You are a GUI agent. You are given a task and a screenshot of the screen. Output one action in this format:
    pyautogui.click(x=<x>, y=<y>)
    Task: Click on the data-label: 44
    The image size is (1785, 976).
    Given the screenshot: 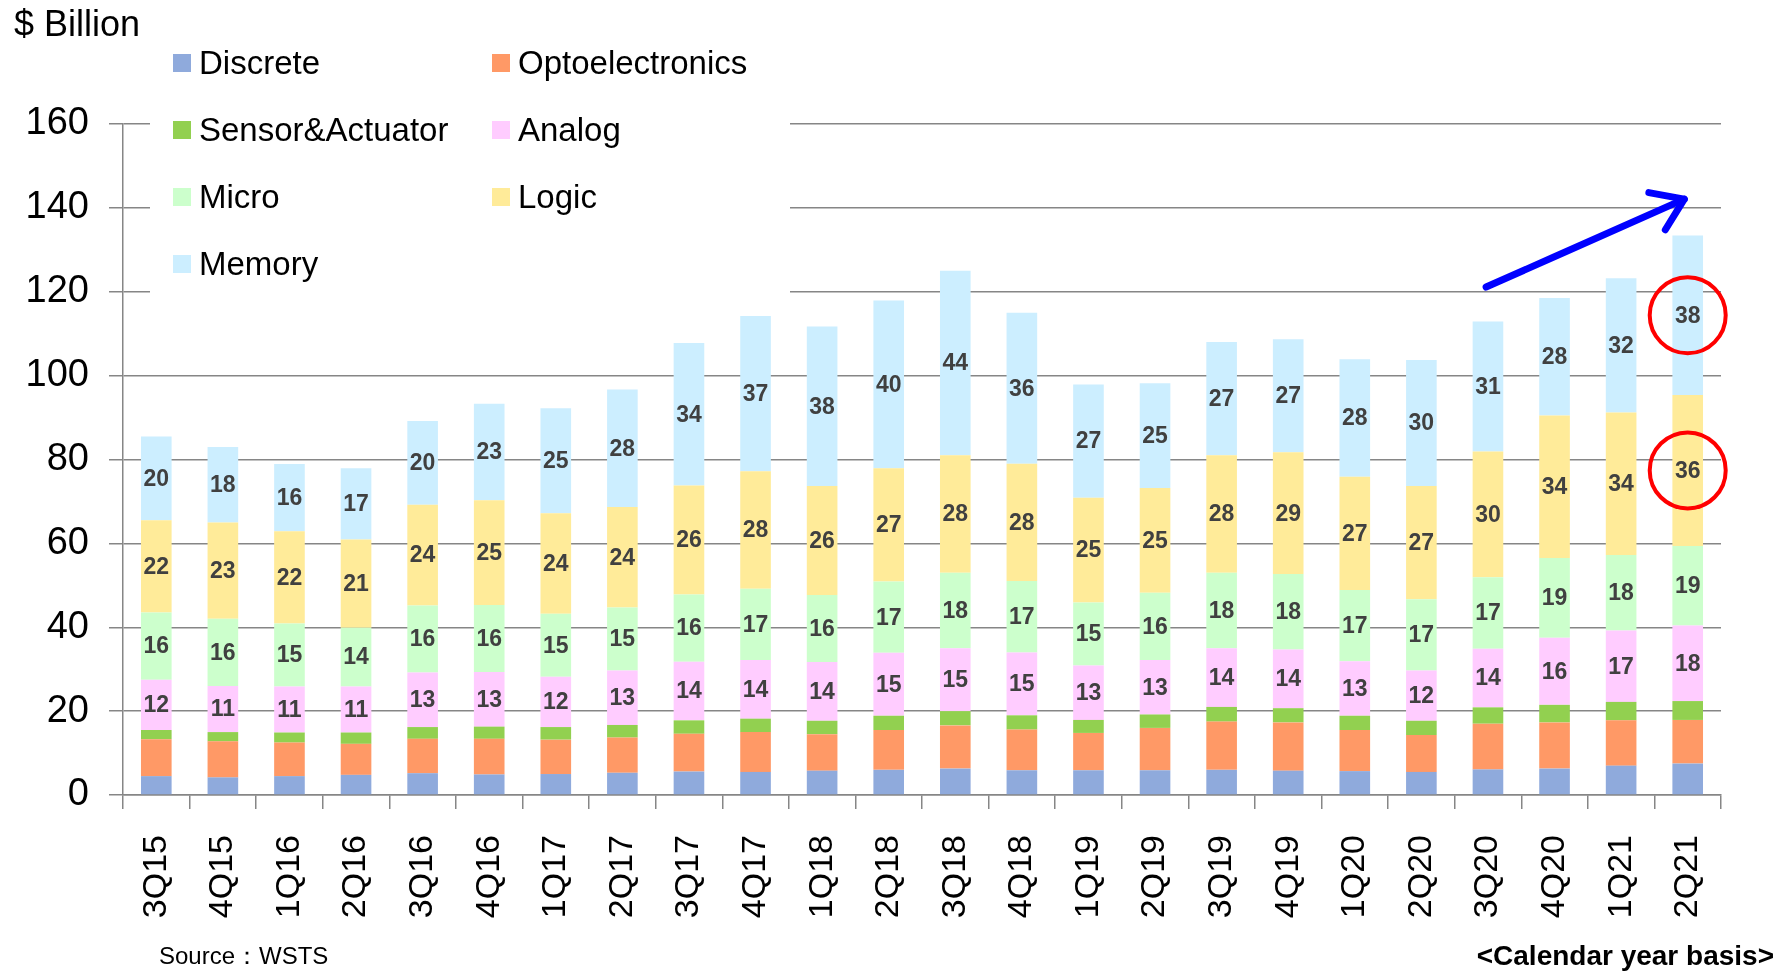 What is the action you would take?
    pyautogui.click(x=955, y=362)
    